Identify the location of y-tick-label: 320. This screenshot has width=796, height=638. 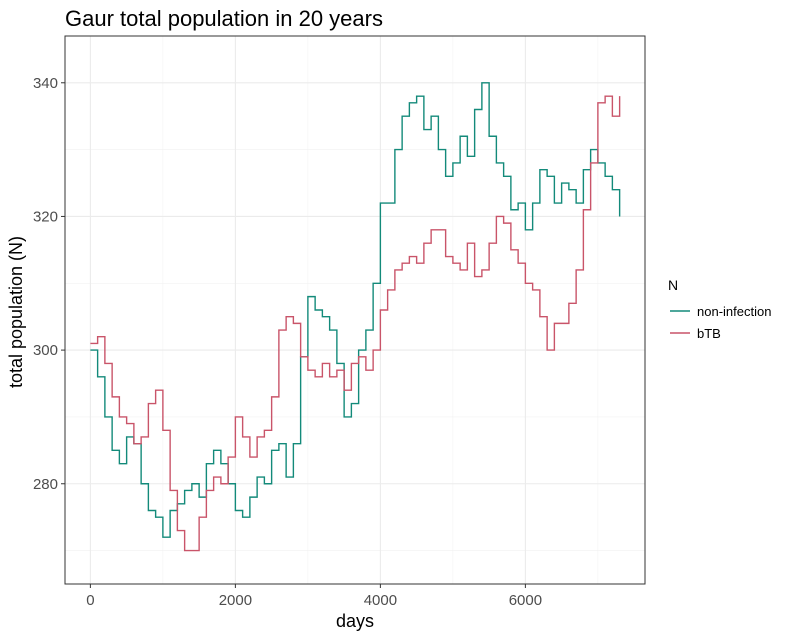
(45, 216).